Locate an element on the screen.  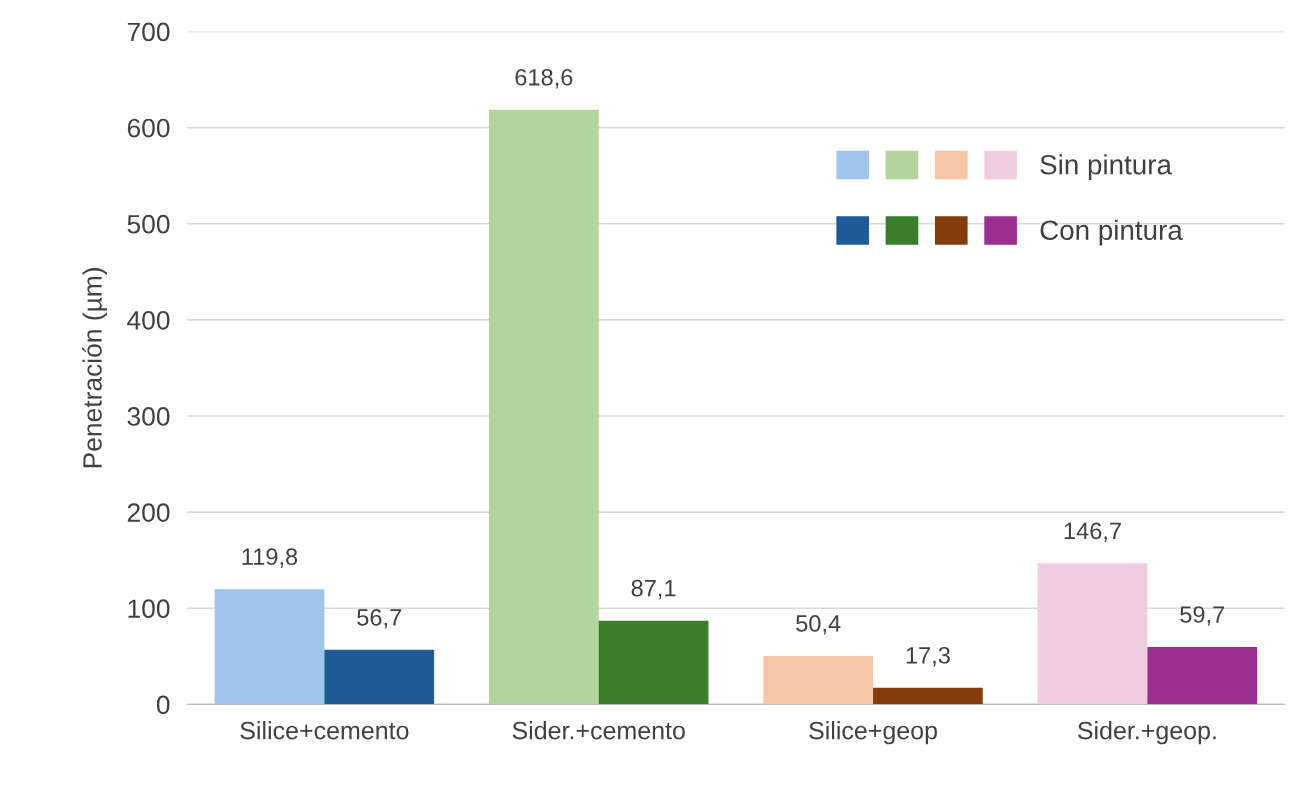
x-tick-label: Sider.+geop. is located at coordinates (1146, 733).